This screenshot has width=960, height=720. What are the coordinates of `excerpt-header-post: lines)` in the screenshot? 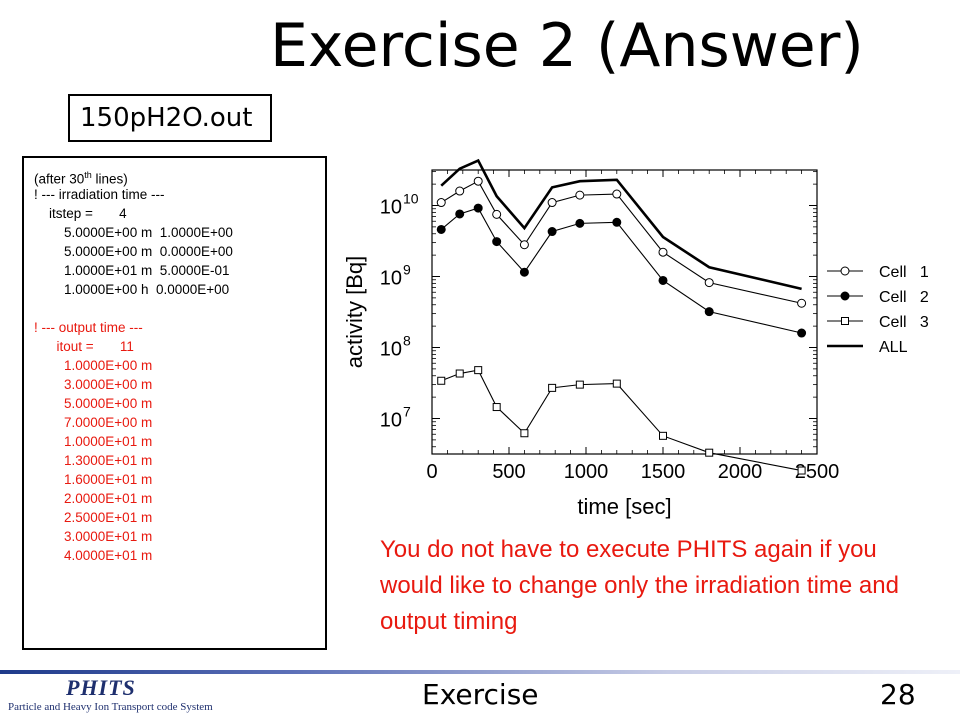 It's located at (109, 179).